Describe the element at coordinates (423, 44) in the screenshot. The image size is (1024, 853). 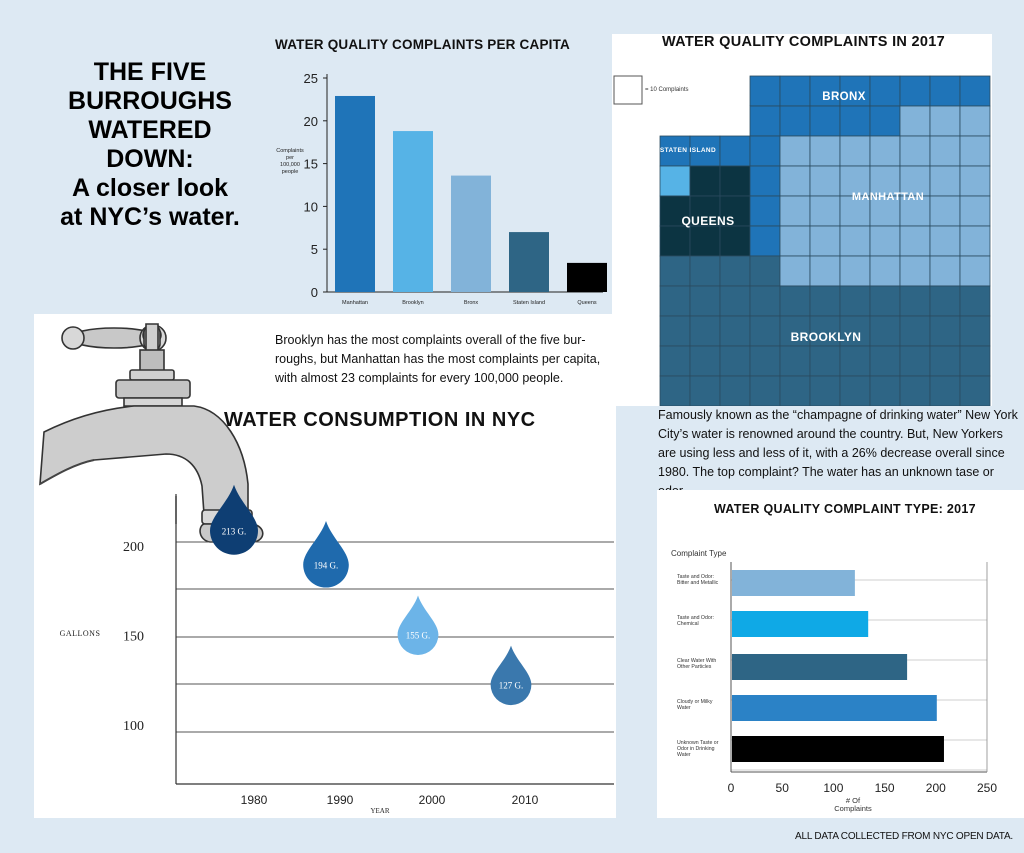
I see `per-capita-chart-title: WATER QUALITY COMPLAINTS PER CAPITA` at that location.